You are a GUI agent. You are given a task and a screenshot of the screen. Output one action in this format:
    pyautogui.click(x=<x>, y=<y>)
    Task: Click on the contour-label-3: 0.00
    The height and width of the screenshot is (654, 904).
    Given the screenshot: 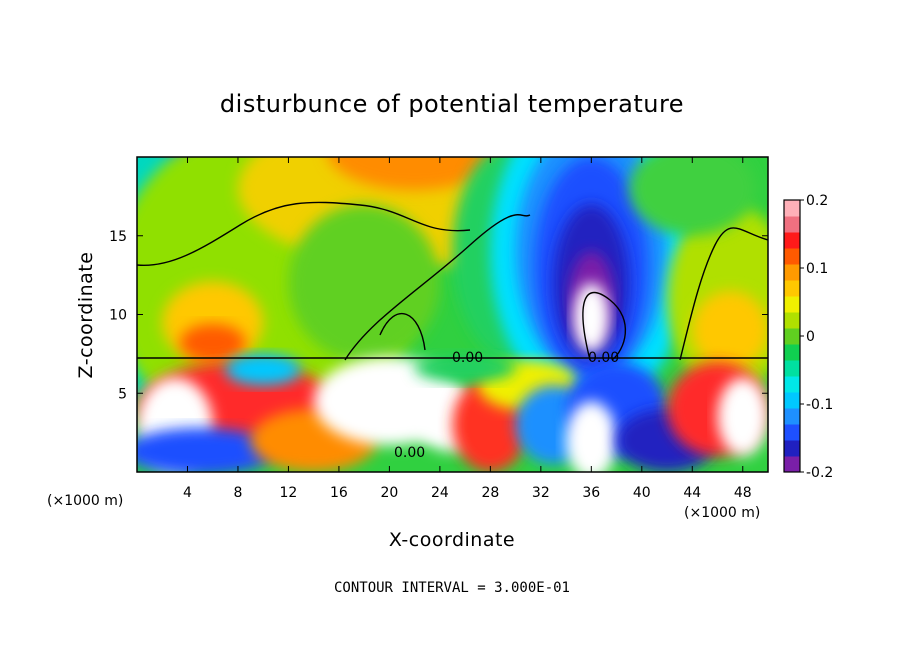 What is the action you would take?
    pyautogui.click(x=603, y=358)
    